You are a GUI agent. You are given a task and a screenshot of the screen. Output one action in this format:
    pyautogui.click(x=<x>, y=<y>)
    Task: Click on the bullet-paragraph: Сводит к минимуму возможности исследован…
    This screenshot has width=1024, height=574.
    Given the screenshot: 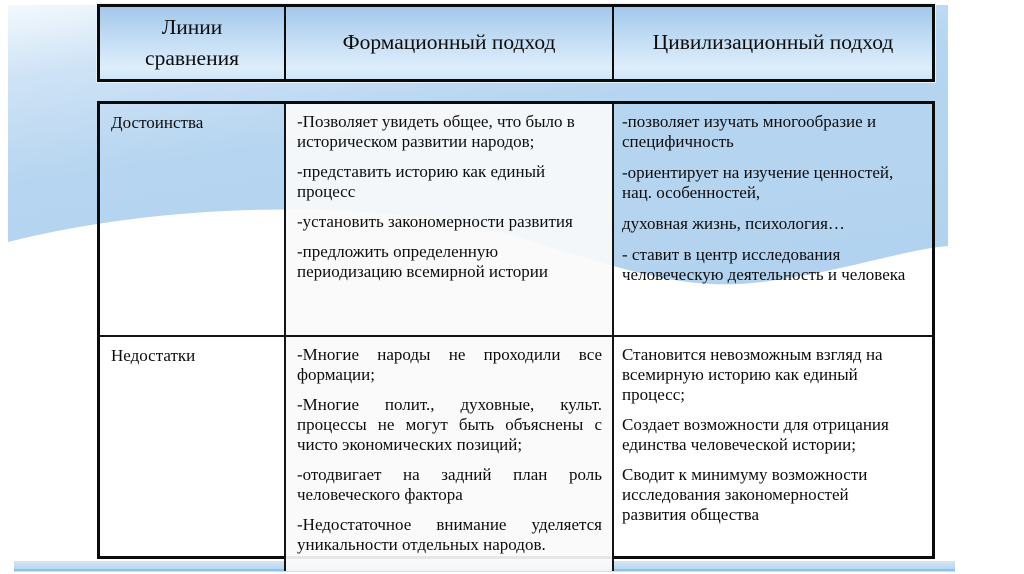 What is the action you would take?
    pyautogui.click(x=745, y=495)
    